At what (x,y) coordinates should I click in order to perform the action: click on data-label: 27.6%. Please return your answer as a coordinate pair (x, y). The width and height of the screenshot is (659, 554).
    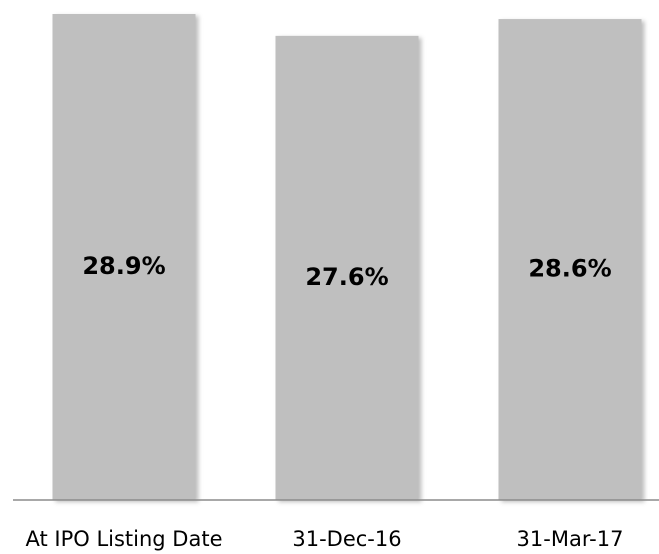
    Looking at the image, I should click on (346, 277).